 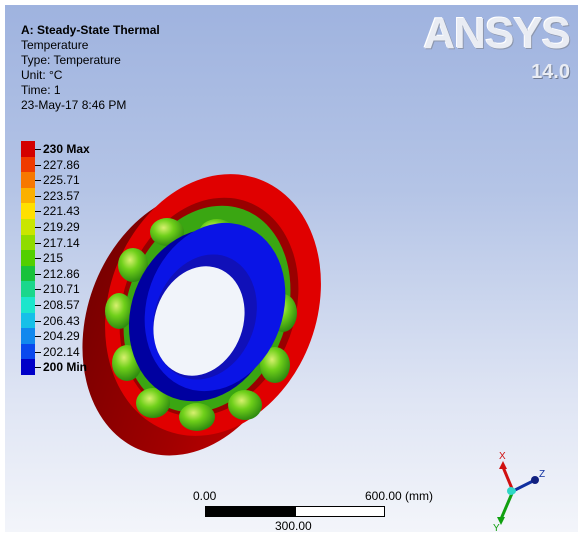 I want to click on result-date: 23-May-17 8:46 PM, so click(x=74, y=105).